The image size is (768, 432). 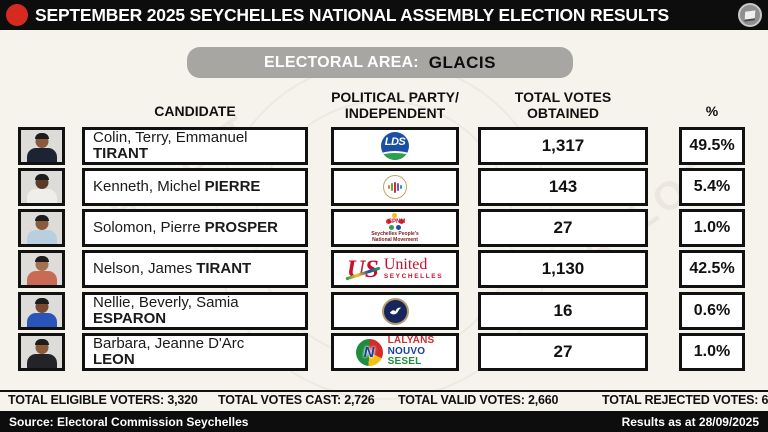 What do you see at coordinates (712, 269) in the screenshot?
I see `vote-percentage: 42.5%` at bounding box center [712, 269].